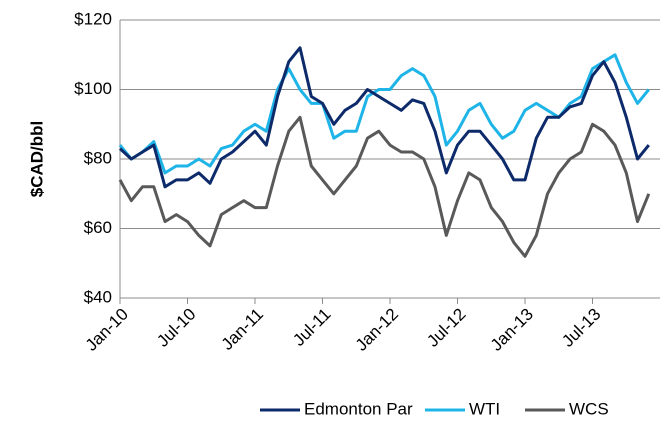  Describe the element at coordinates (311, 327) in the screenshot. I see `x-tick-label: Jul-11` at that location.